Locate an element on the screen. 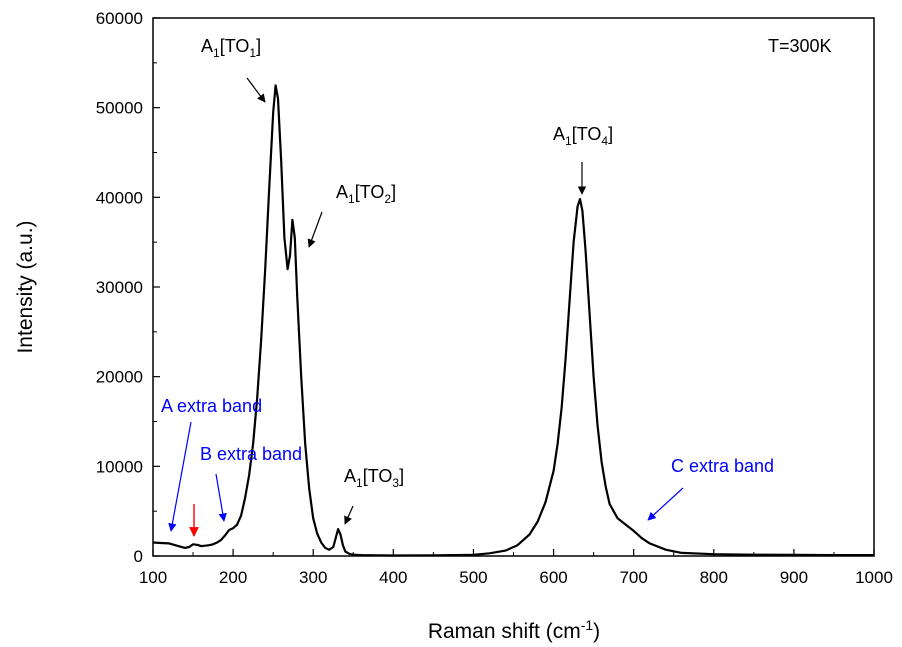 The image size is (902, 647). arrow-a-extra-band is located at coordinates (180, 476).